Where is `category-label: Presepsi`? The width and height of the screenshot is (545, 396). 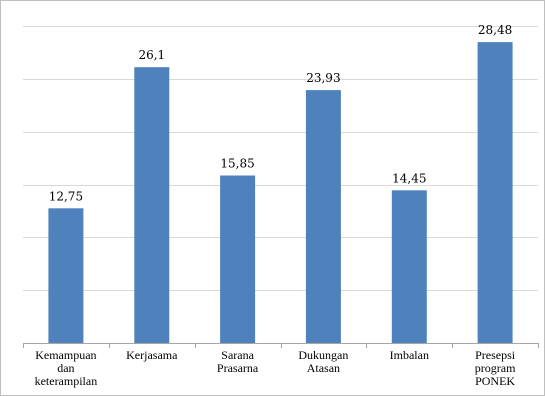
category-label: Presepsi is located at coordinates (495, 355).